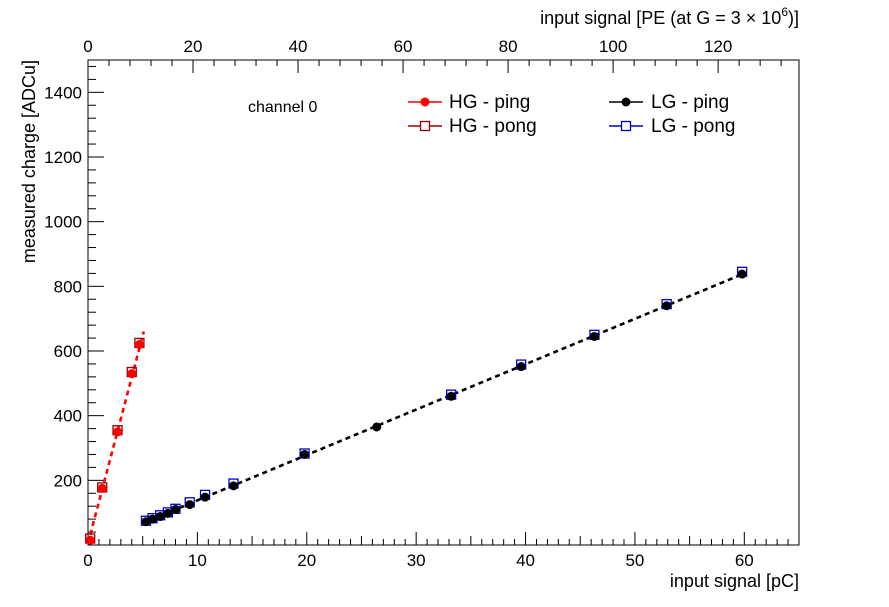 The image size is (889, 607). I want to click on legend-marker-hg-pong, so click(425, 126).